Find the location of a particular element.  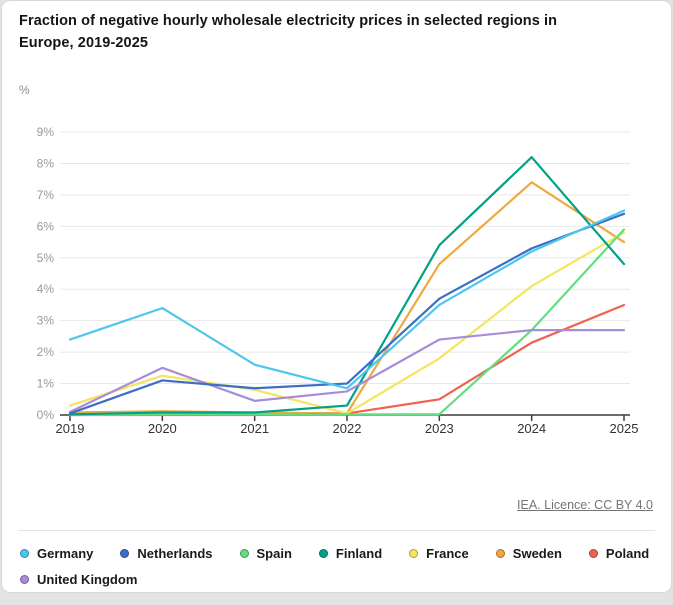

y-tick-label: 5% is located at coordinates (46, 258).